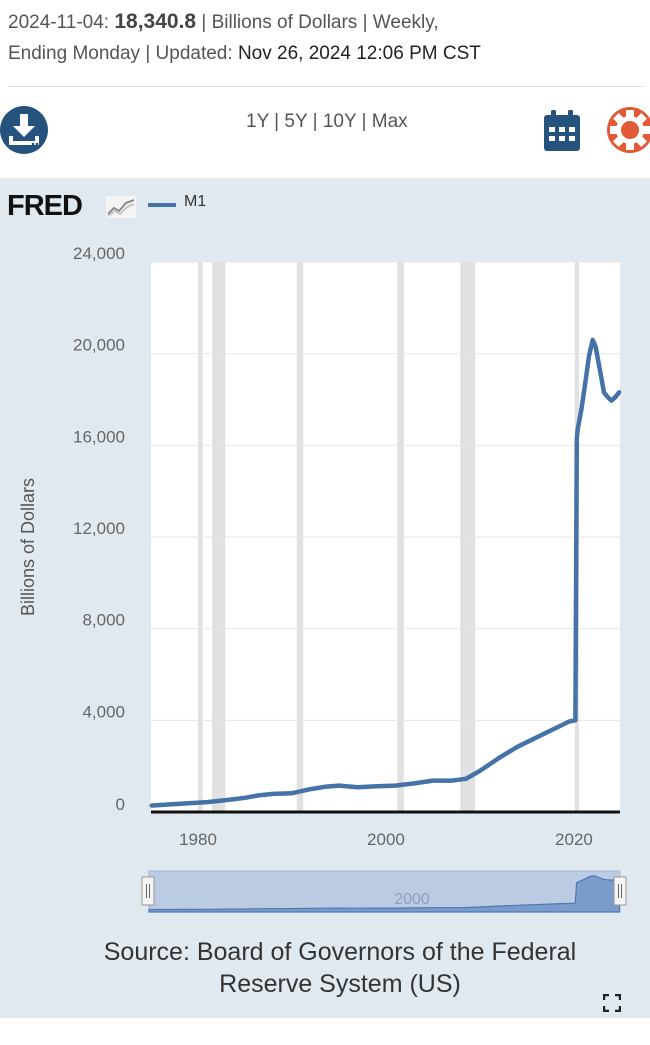 The width and height of the screenshot is (650, 1045). What do you see at coordinates (59, 22) in the screenshot?
I see `observation-date: 2024-11-04:` at bounding box center [59, 22].